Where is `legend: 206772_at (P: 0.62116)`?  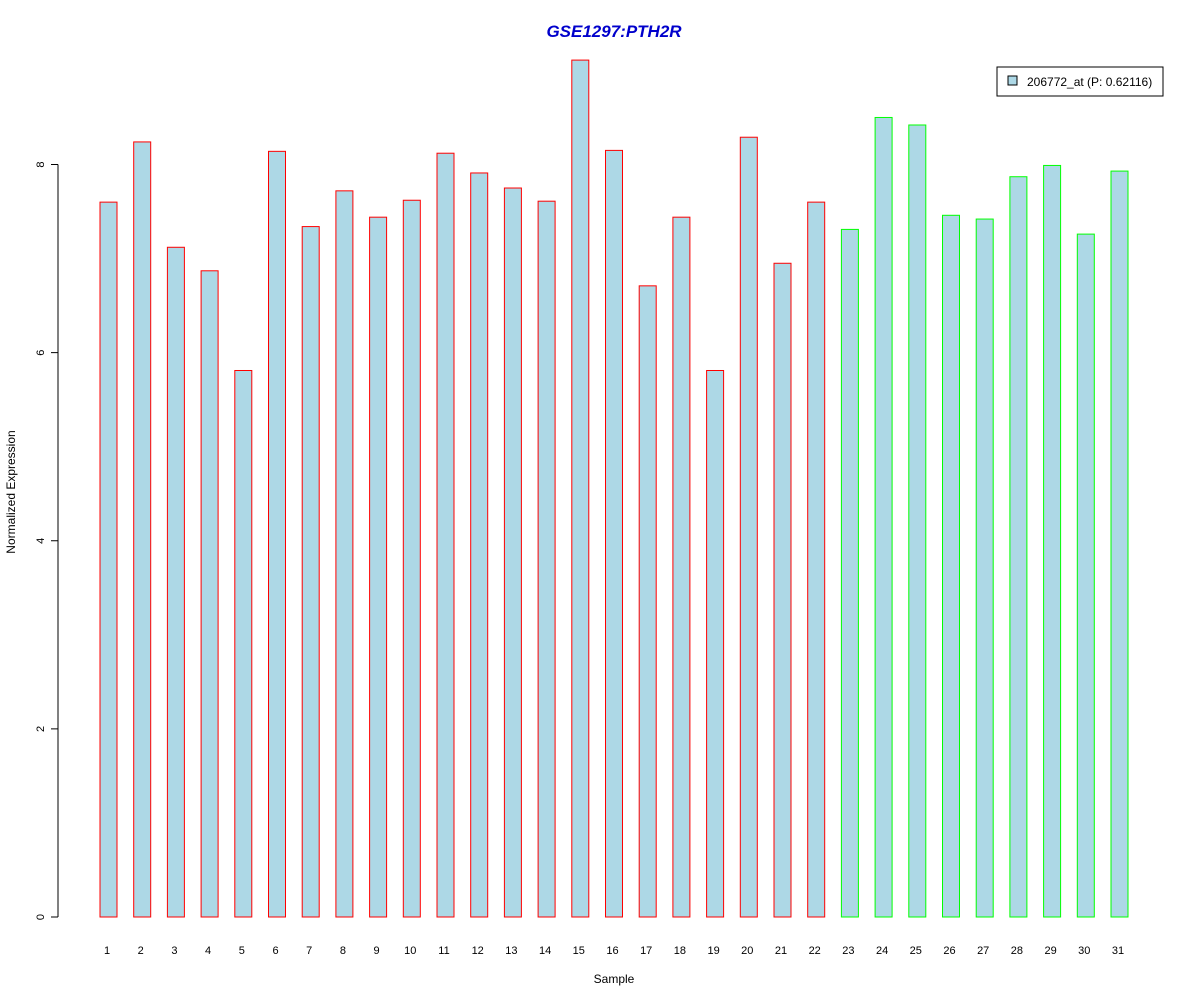 legend: 206772_at (P: 0.62116) is located at coordinates (1080, 81).